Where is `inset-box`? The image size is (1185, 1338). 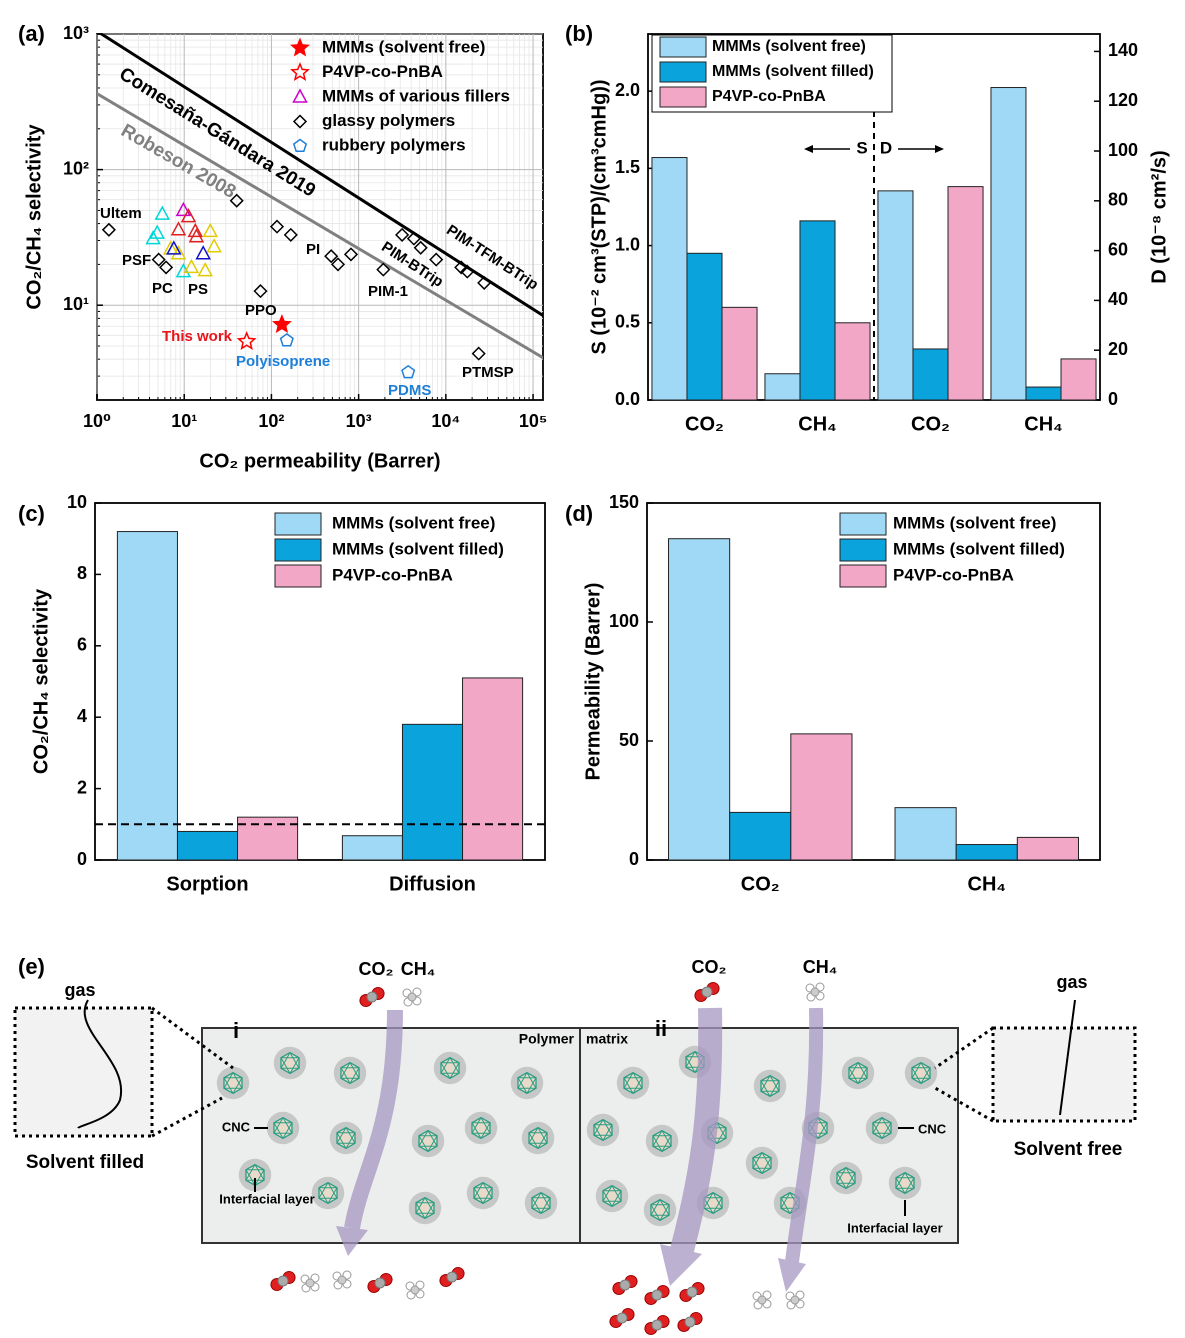
inset-box is located at coordinates (1064, 1074).